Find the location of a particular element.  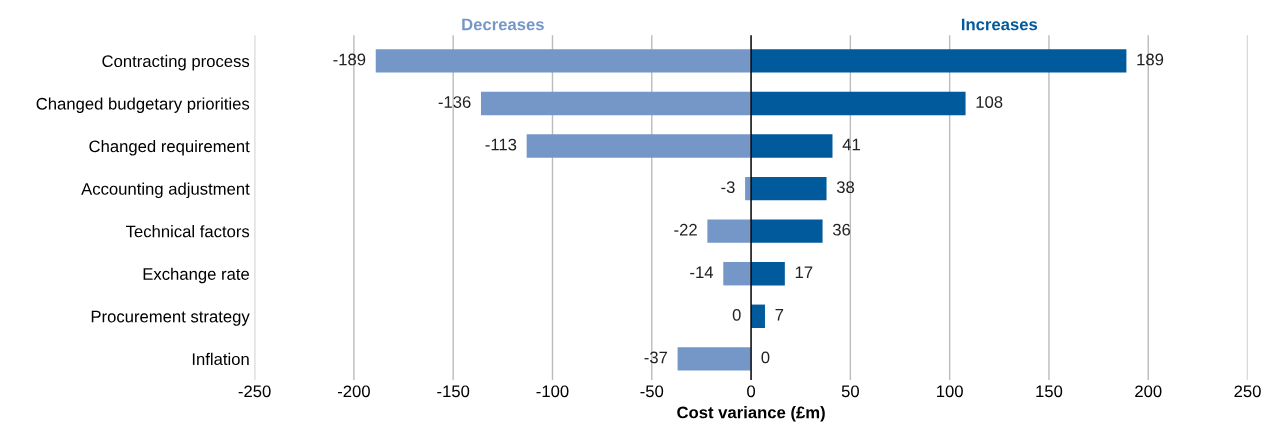

data-label: 7 is located at coordinates (779, 315).